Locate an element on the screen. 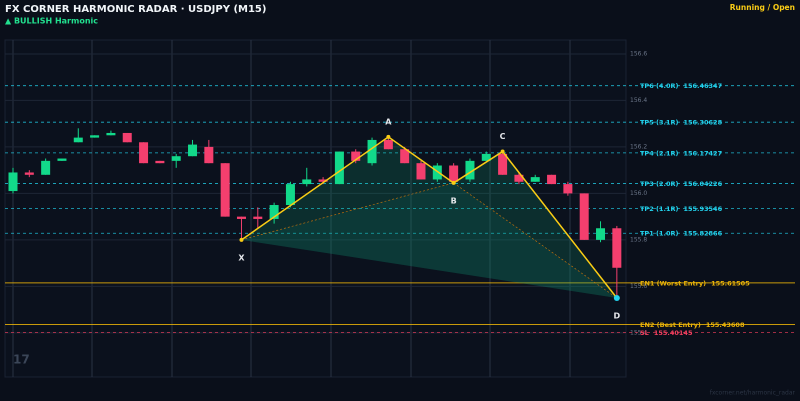 Image resolution: width=800 pixels, height=401 pixels. level-label: TP3 (2.0R) 156.04226 is located at coordinates (681, 184).